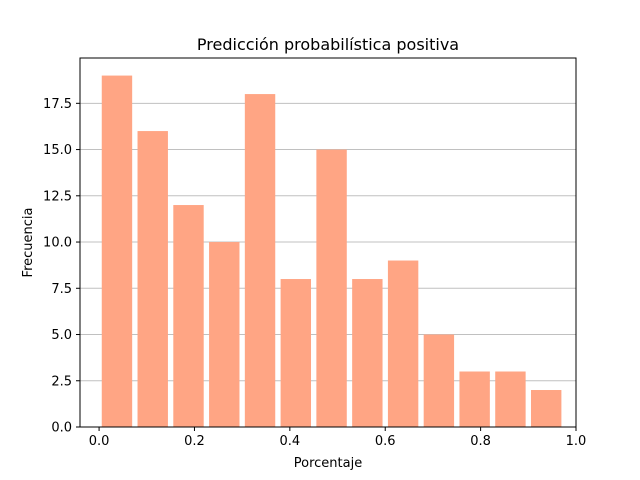  Describe the element at coordinates (61, 266) in the screenshot. I see `y-axis-ticks: 0.0 2.5 5.0 7.5 10.0 12.5 15.0 17.5` at that location.